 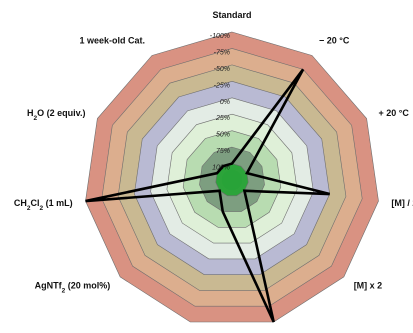 I want to click on radar-tick-label: -75%, so click(x=222, y=52).